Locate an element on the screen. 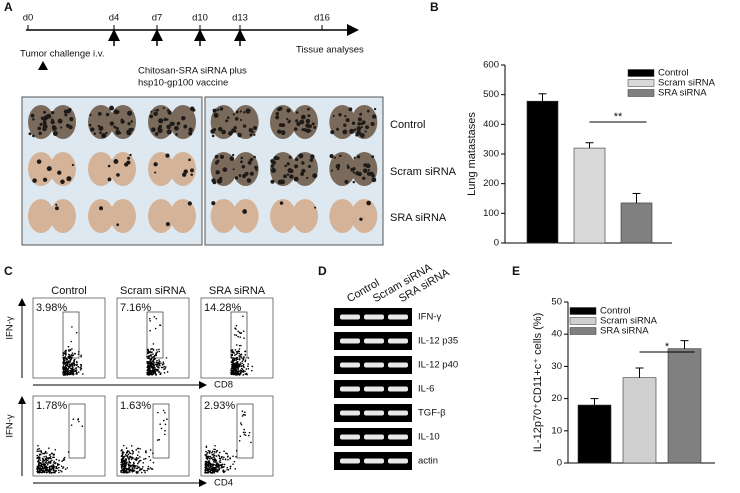 The width and height of the screenshot is (740, 493). y-tick-label: 500 is located at coordinates (491, 94).